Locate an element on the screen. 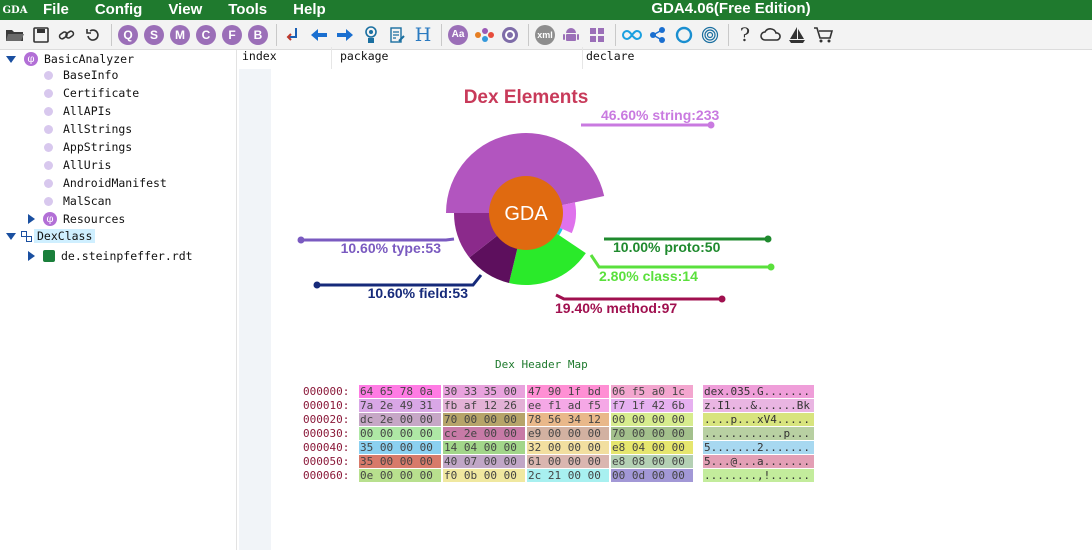  windows-icon is located at coordinates (597, 35).